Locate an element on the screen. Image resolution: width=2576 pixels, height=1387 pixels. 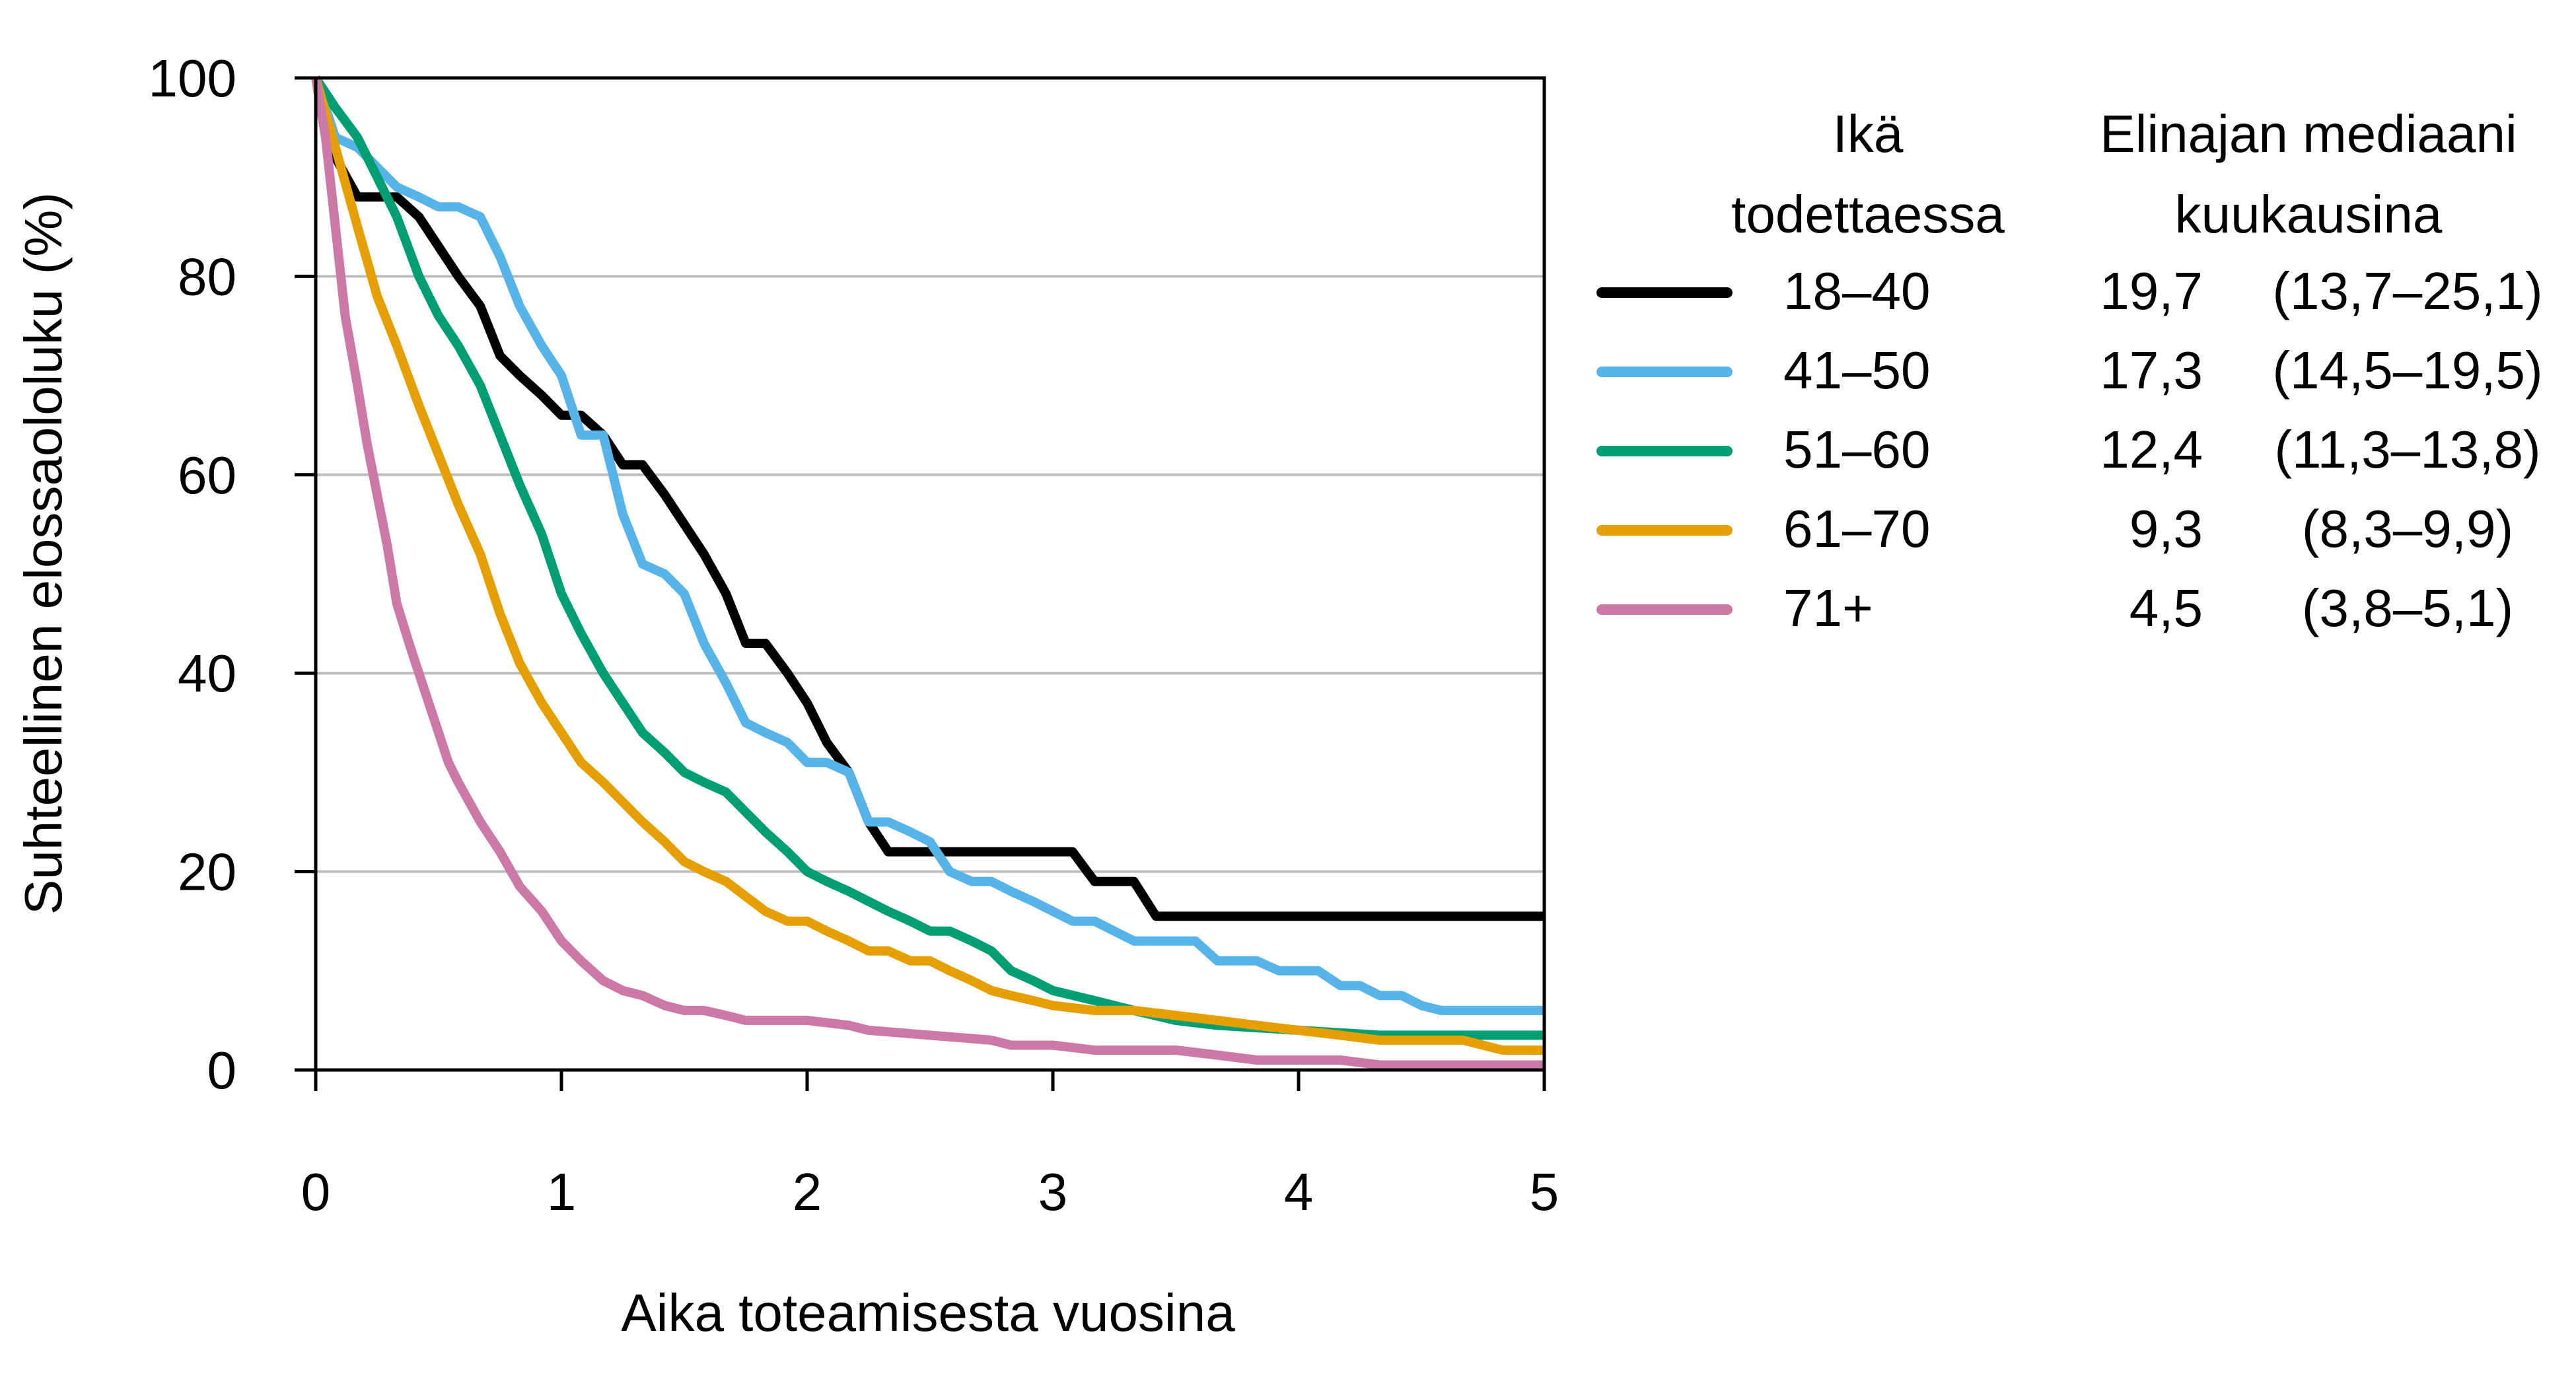
y-tick-label-80: 80 is located at coordinates (207, 276).